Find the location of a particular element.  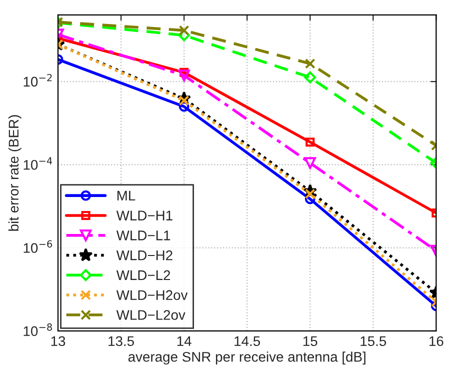

x-tick-label: 14 is located at coordinates (184, 341).